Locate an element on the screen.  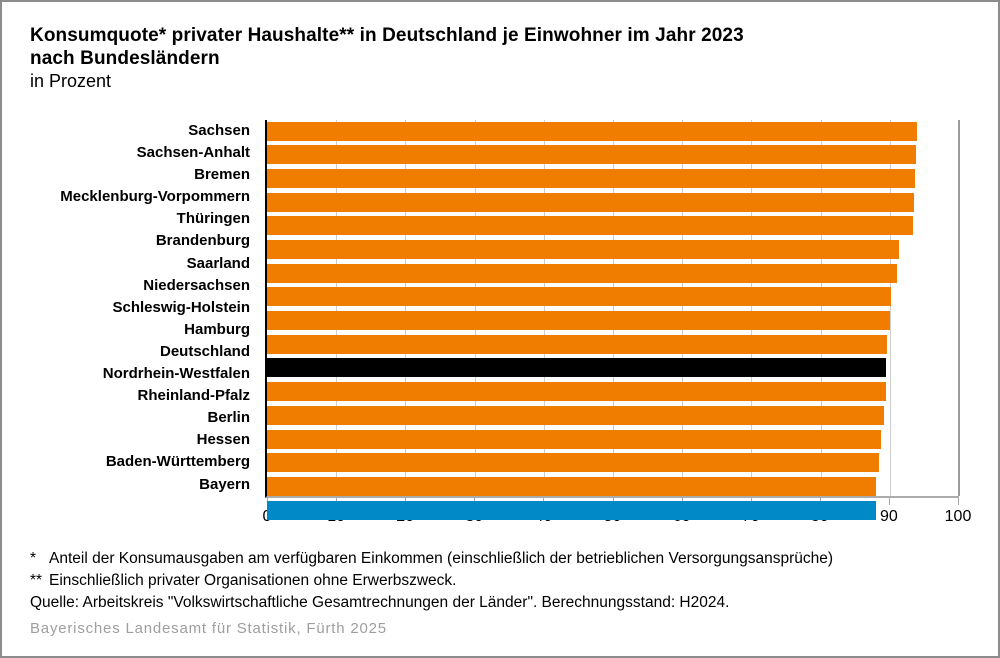
footnote-marker: * is located at coordinates (33, 558).